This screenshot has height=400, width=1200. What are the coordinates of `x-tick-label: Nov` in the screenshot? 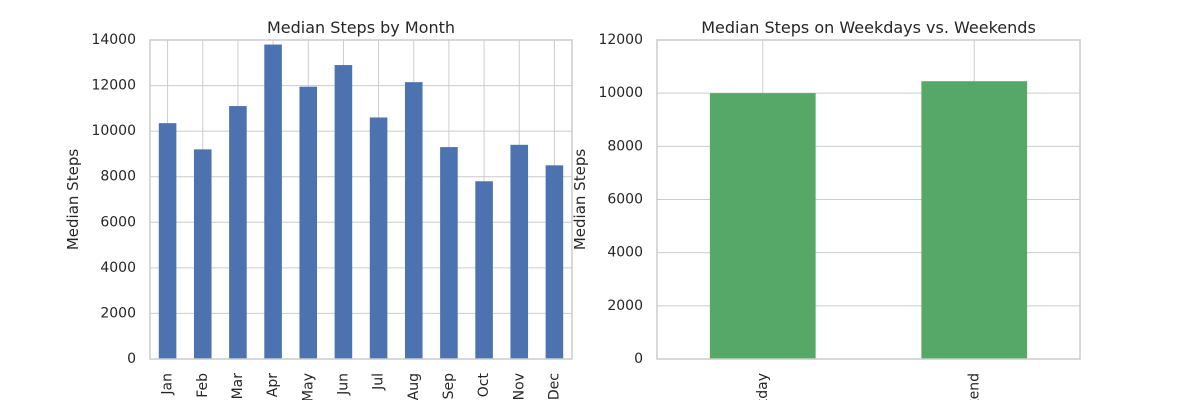 It's located at (519, 386).